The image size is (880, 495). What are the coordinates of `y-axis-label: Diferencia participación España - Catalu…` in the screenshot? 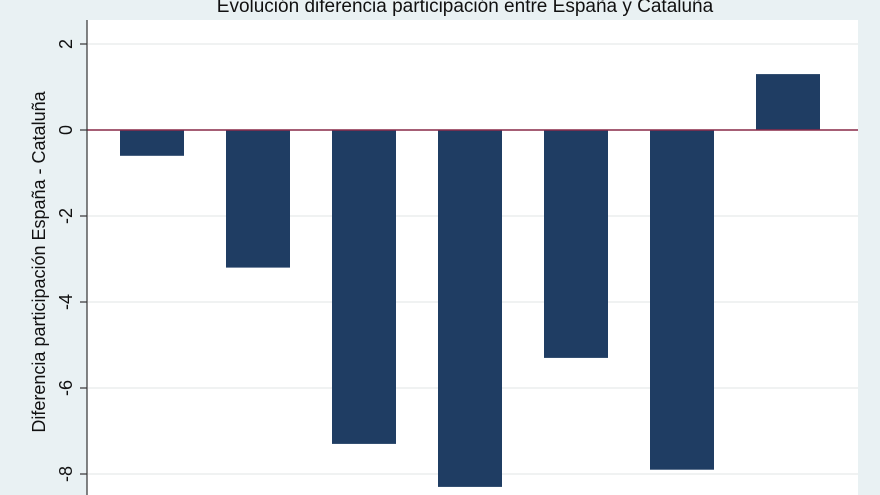 It's located at (39, 261).